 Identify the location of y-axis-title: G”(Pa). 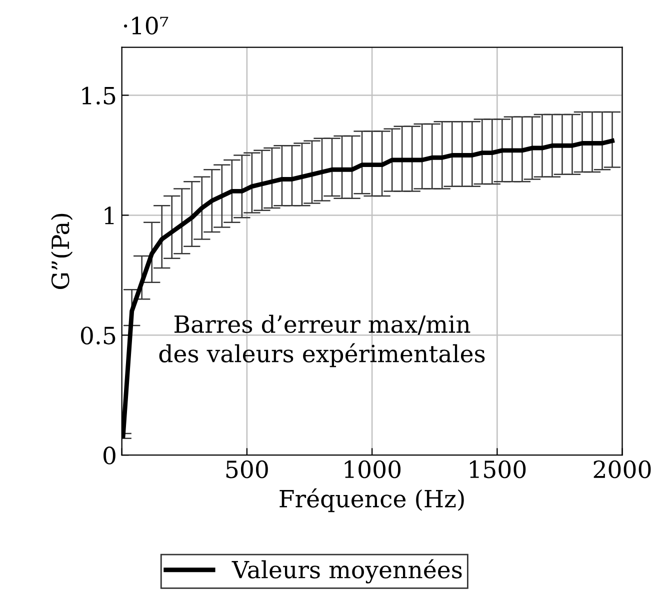
(62, 251).